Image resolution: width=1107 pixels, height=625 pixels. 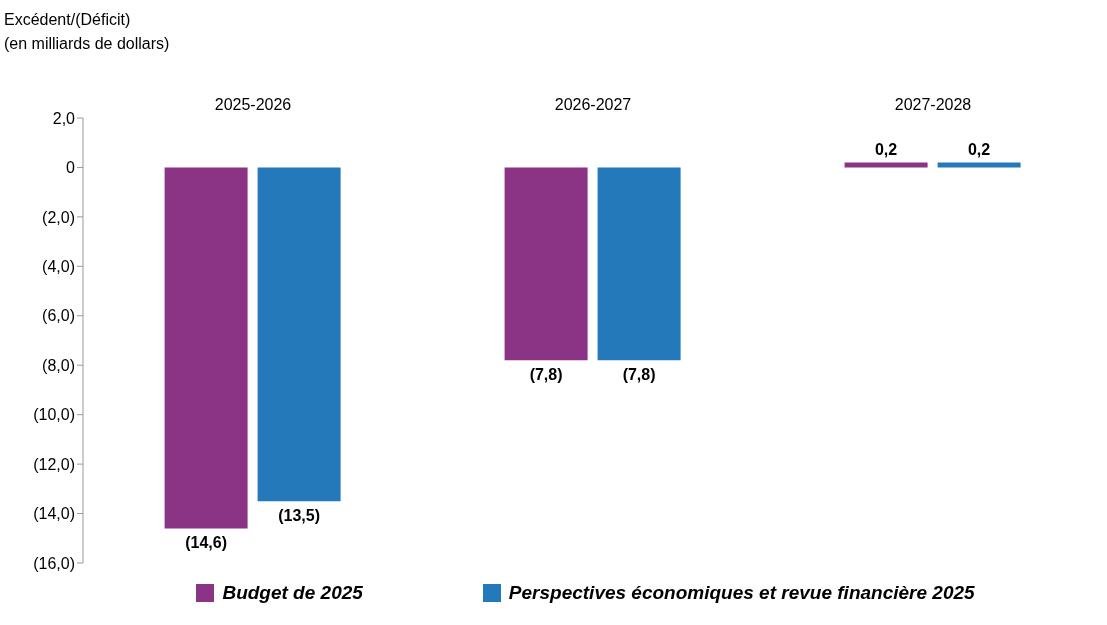 What do you see at coordinates (58, 267) in the screenshot?
I see `y-tick-label: (4,0)` at bounding box center [58, 267].